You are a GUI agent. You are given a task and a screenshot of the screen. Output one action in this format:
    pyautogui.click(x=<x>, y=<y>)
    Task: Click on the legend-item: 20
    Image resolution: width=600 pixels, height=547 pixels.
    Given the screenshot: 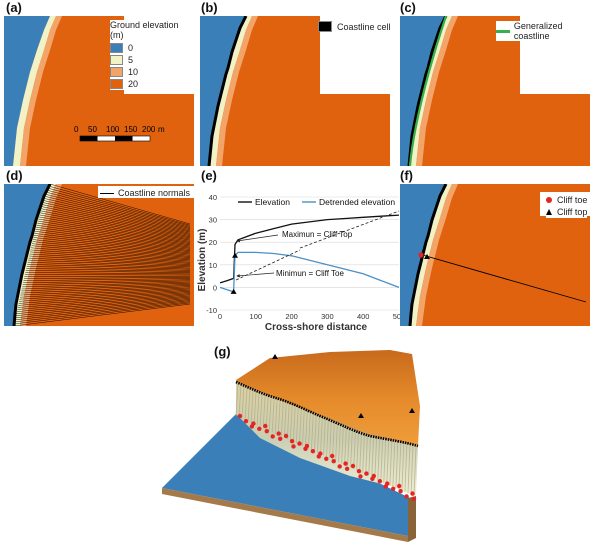 What is the action you would take?
    pyautogui.click(x=151, y=84)
    